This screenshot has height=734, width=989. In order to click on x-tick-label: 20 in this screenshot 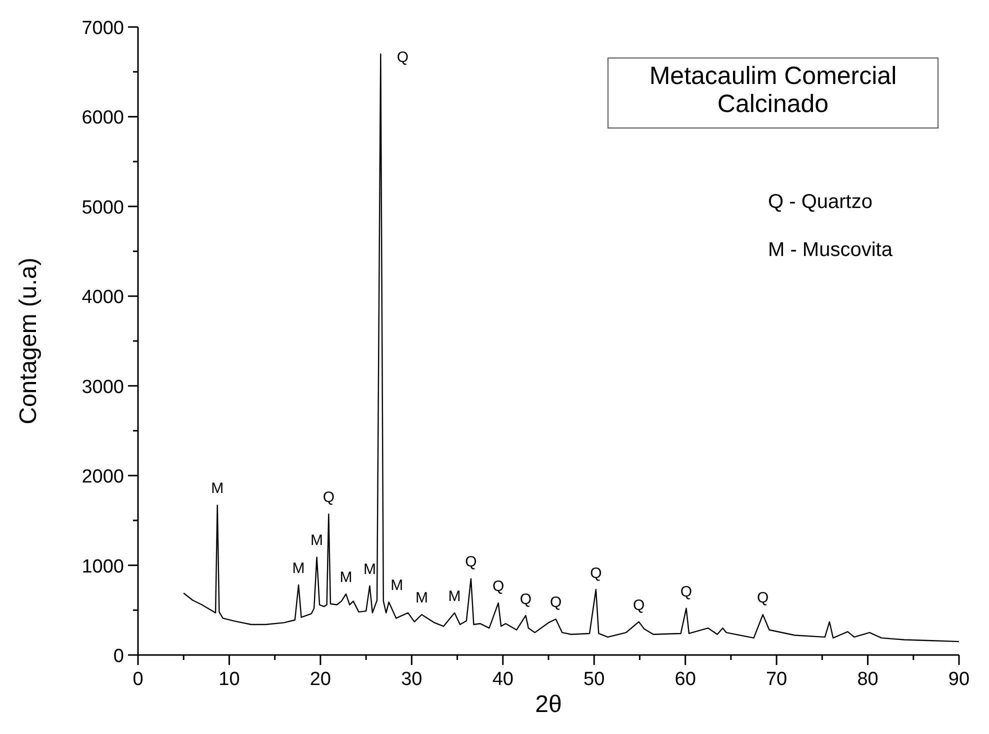, I will do `click(321, 679)`.